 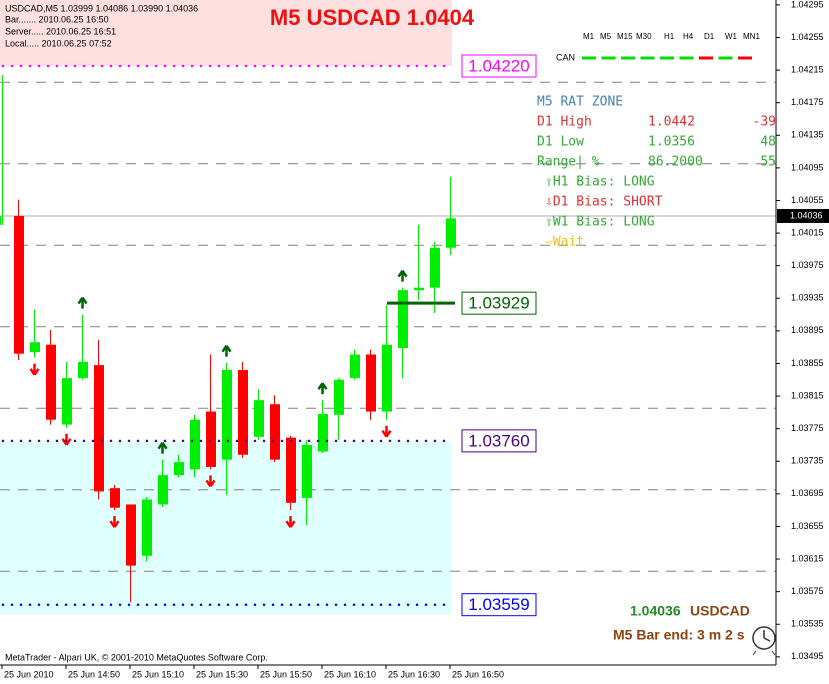 I want to click on rat-value: 1.0442, so click(x=671, y=122).